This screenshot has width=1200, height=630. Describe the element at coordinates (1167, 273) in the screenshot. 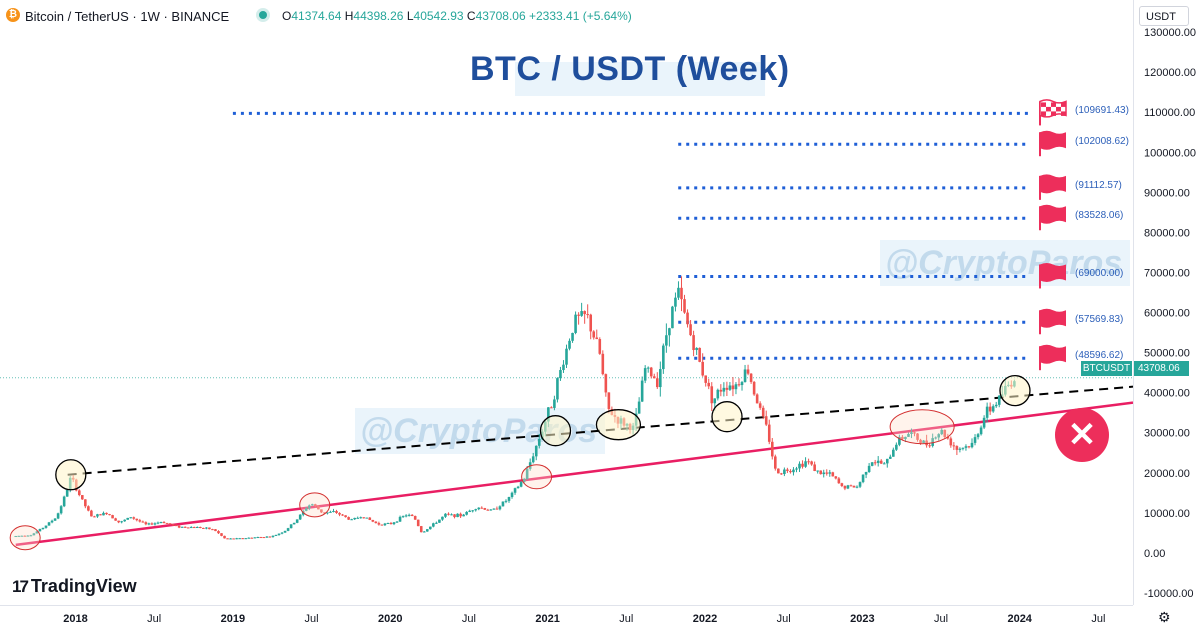

I see `price-tick-label: 70000.00` at that location.